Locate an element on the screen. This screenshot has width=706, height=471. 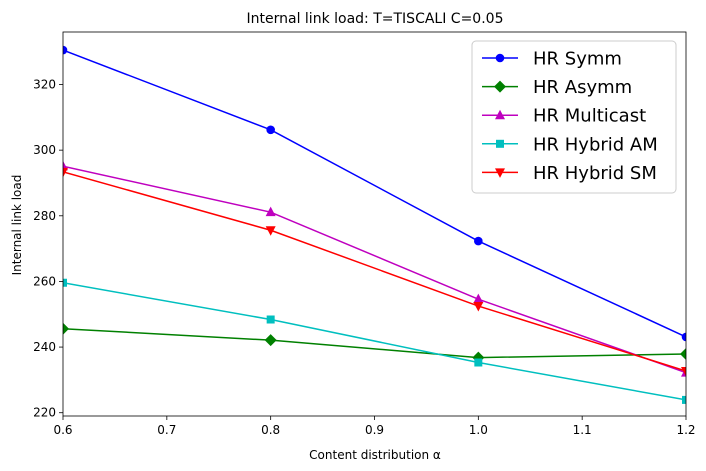
chart-title: Internal link load: T=TISCALI C=0.05 is located at coordinates (375, 19).